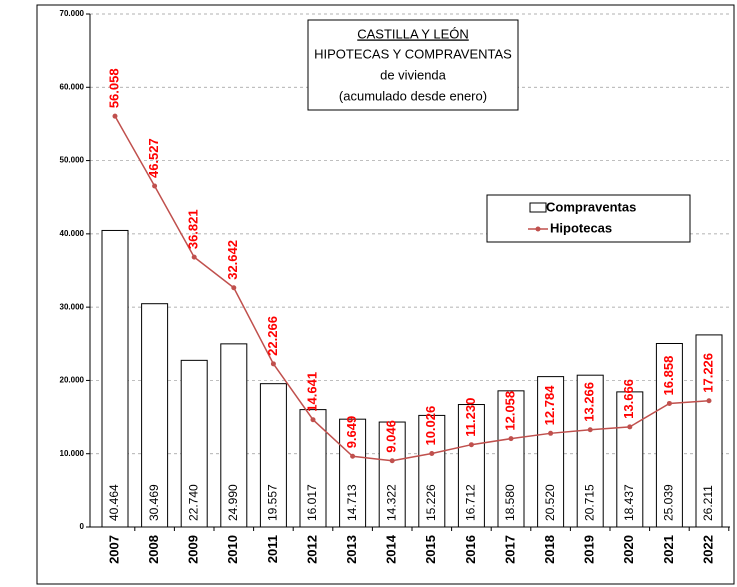  What do you see at coordinates (153, 158) in the screenshot?
I see `line-value-label: 46.527` at bounding box center [153, 158].